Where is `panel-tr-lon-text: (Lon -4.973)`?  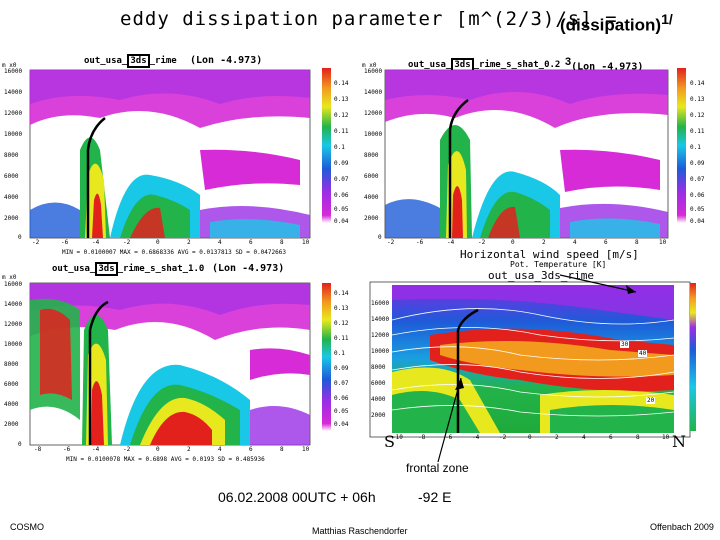
panel-tr-lon-text: (Lon -4.973) is located at coordinates (607, 67).